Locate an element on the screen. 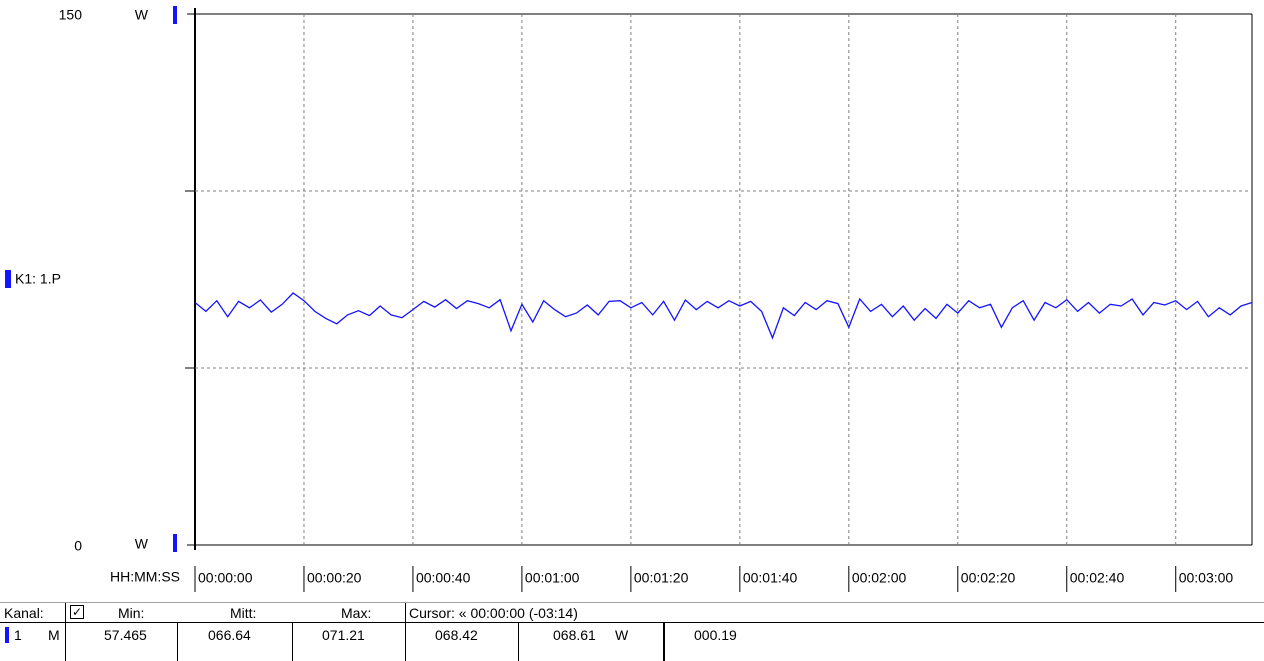 This screenshot has width=1264, height=661. cell: 068.61 is located at coordinates (574, 635).